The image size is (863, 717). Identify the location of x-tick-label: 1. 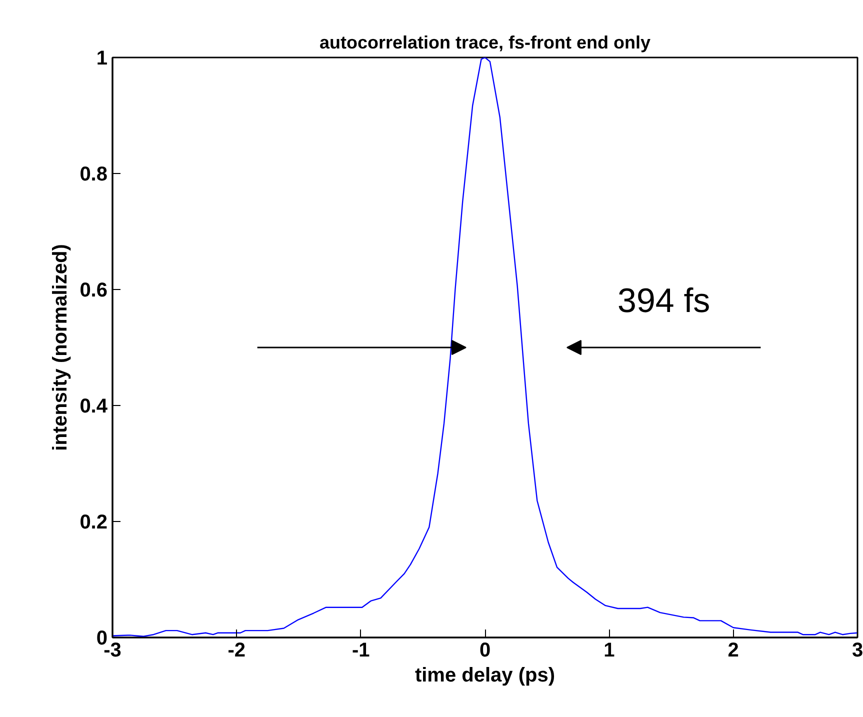
(609, 651).